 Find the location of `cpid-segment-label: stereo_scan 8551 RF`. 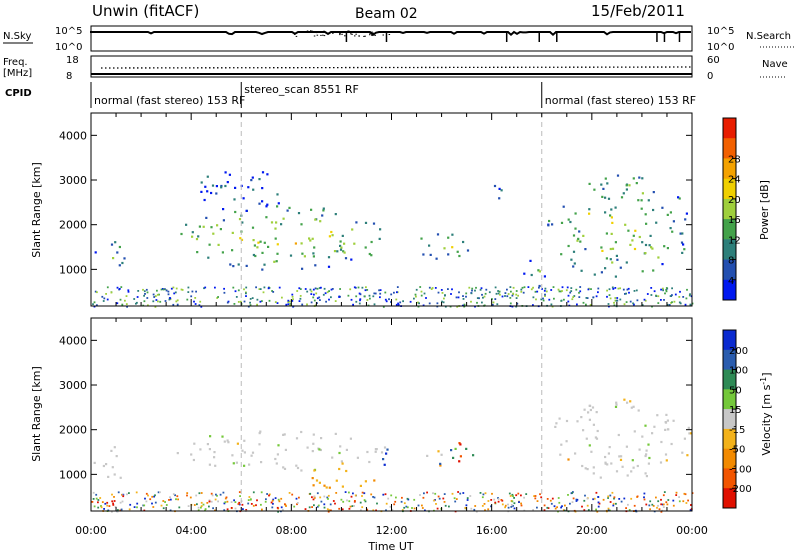

cpid-segment-label: stereo_scan 8551 RF is located at coordinates (301, 89).